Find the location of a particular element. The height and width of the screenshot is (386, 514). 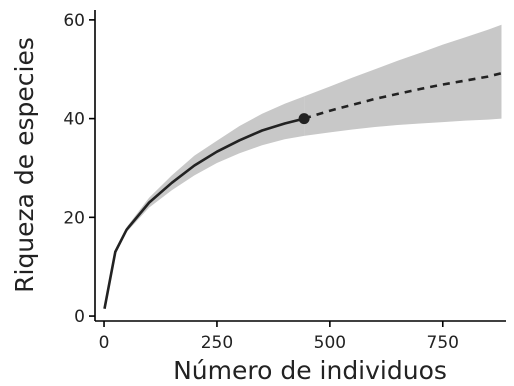

y-axis-label: Riqueza de especies is located at coordinates (24, 165).